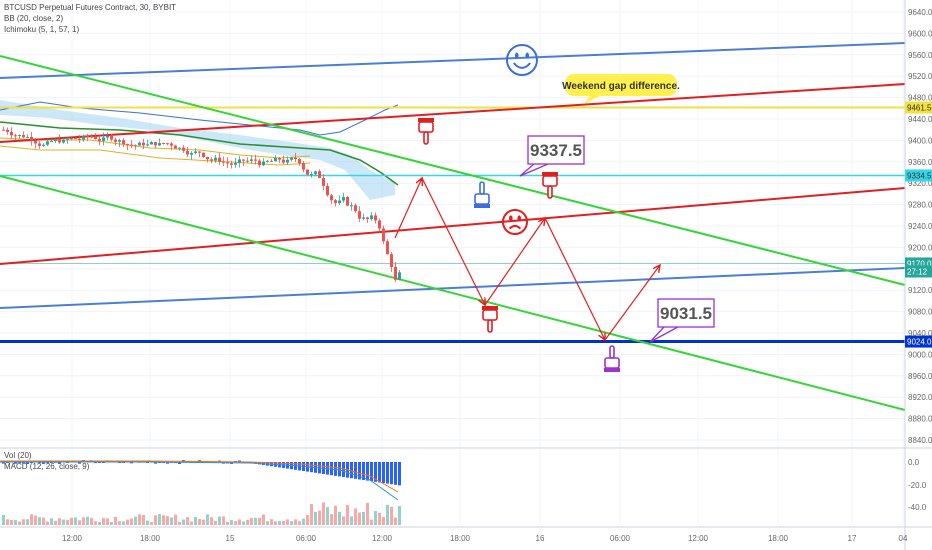  I want to click on trend-blue-lower, so click(453, 288).